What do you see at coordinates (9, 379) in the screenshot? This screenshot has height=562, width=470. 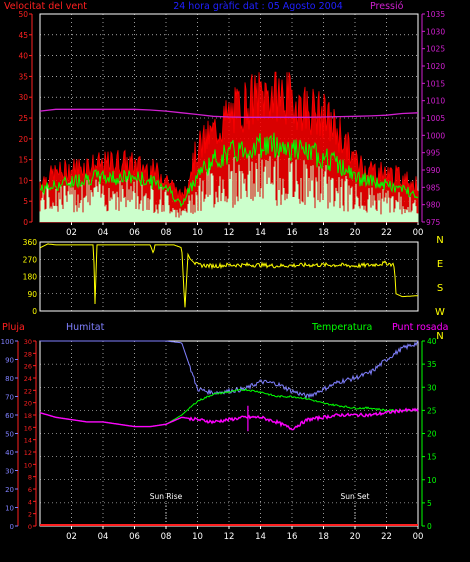 I see `humidity-left-tick-label: 80` at bounding box center [9, 379].